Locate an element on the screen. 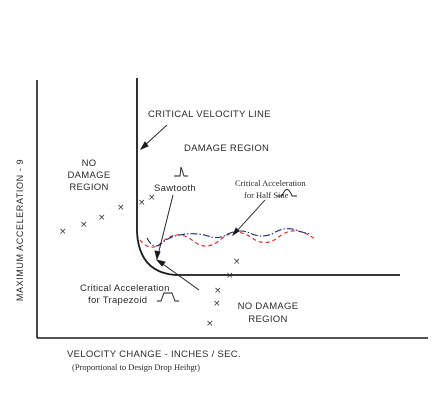 The image size is (441, 407). no-damage-left-line: NO is located at coordinates (89, 163).